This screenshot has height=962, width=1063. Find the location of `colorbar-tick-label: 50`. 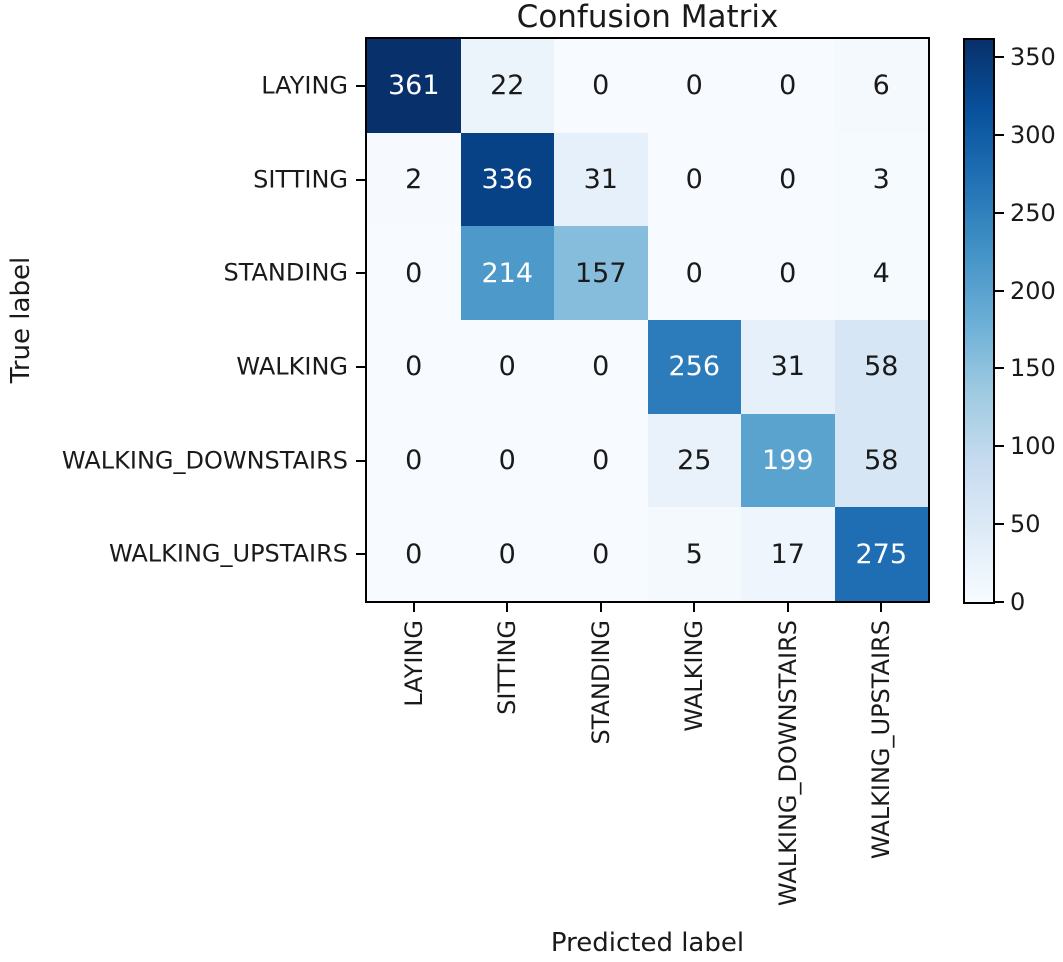

colorbar-tick-label: 50 is located at coordinates (1025, 524).